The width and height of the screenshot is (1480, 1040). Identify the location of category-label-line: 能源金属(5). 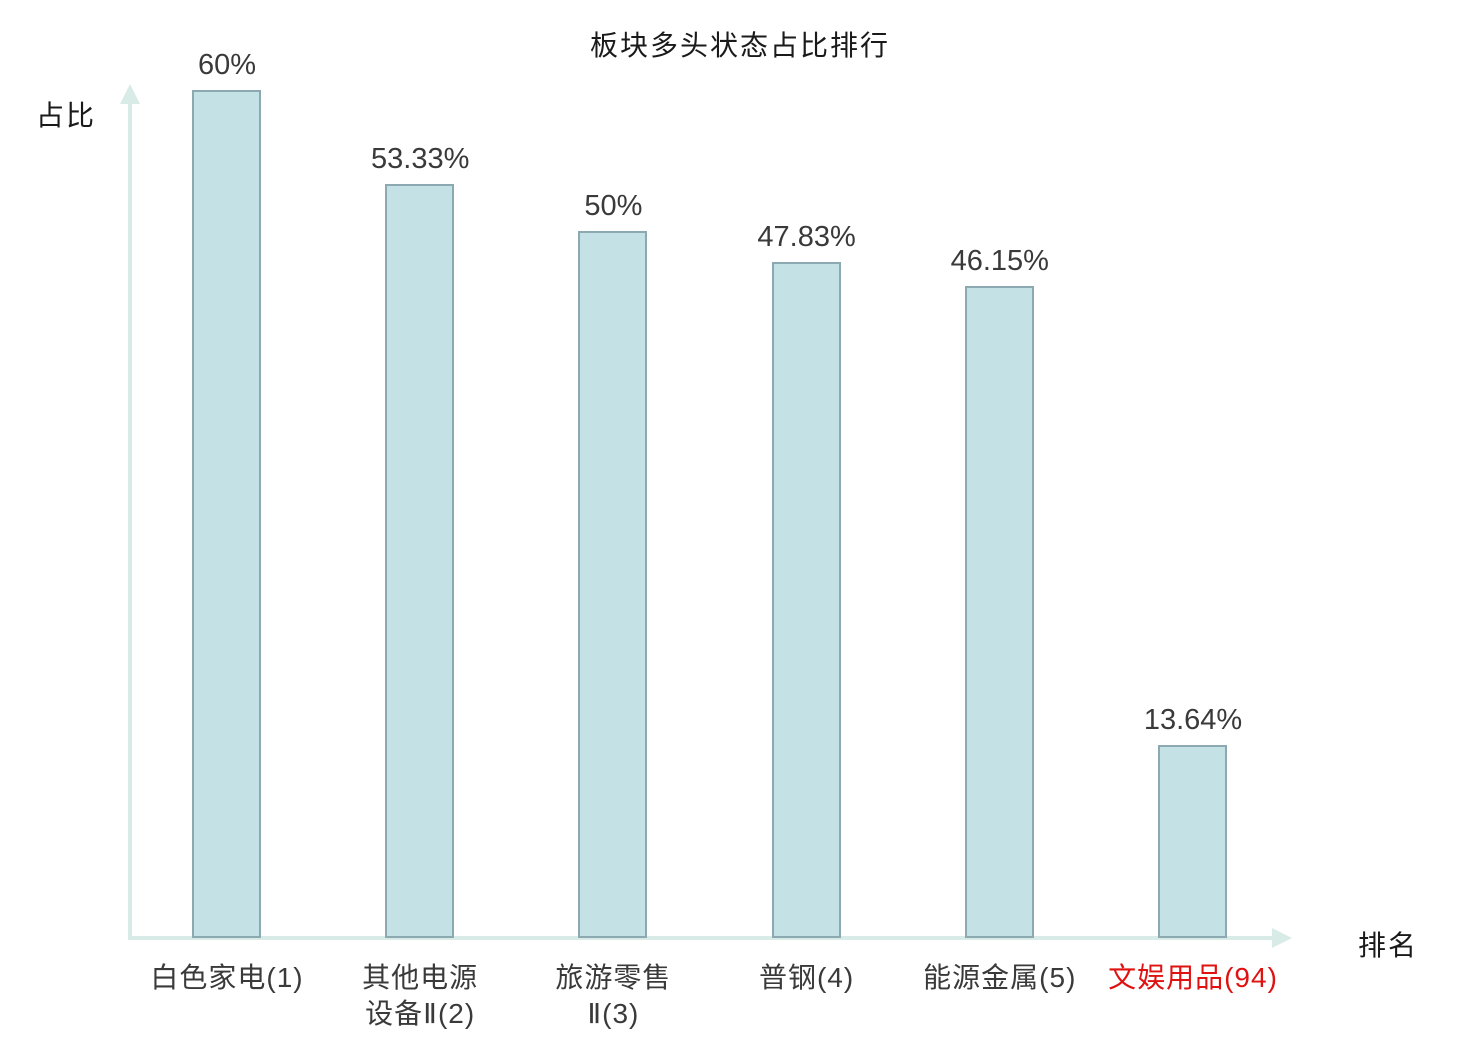
(1000, 977).